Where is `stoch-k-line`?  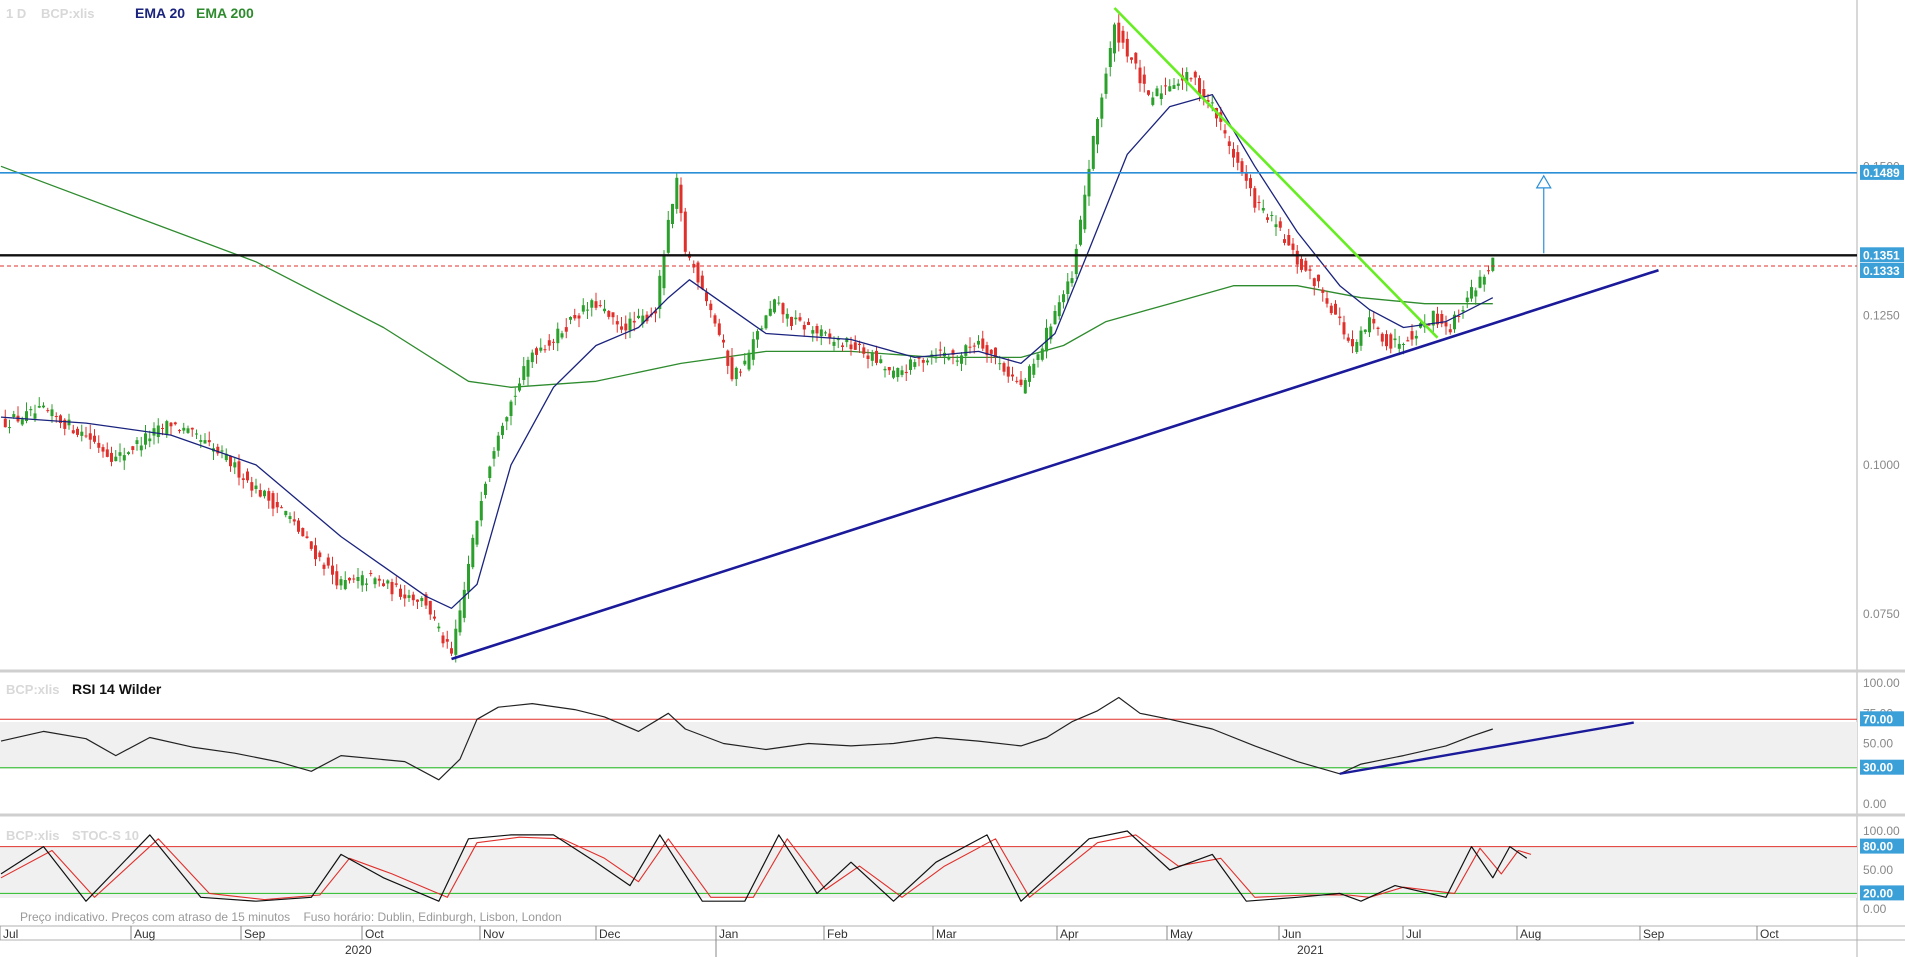
stoch-k-line is located at coordinates (764, 866).